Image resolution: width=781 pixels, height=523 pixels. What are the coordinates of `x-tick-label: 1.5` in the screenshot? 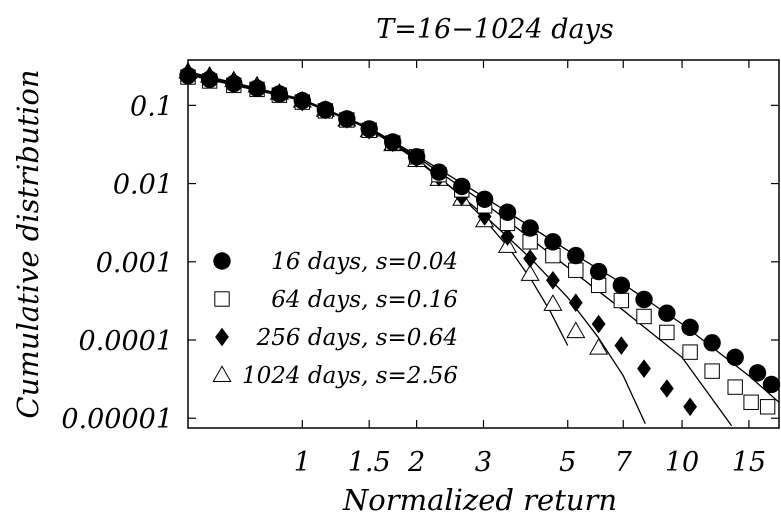 It's located at (369, 462).